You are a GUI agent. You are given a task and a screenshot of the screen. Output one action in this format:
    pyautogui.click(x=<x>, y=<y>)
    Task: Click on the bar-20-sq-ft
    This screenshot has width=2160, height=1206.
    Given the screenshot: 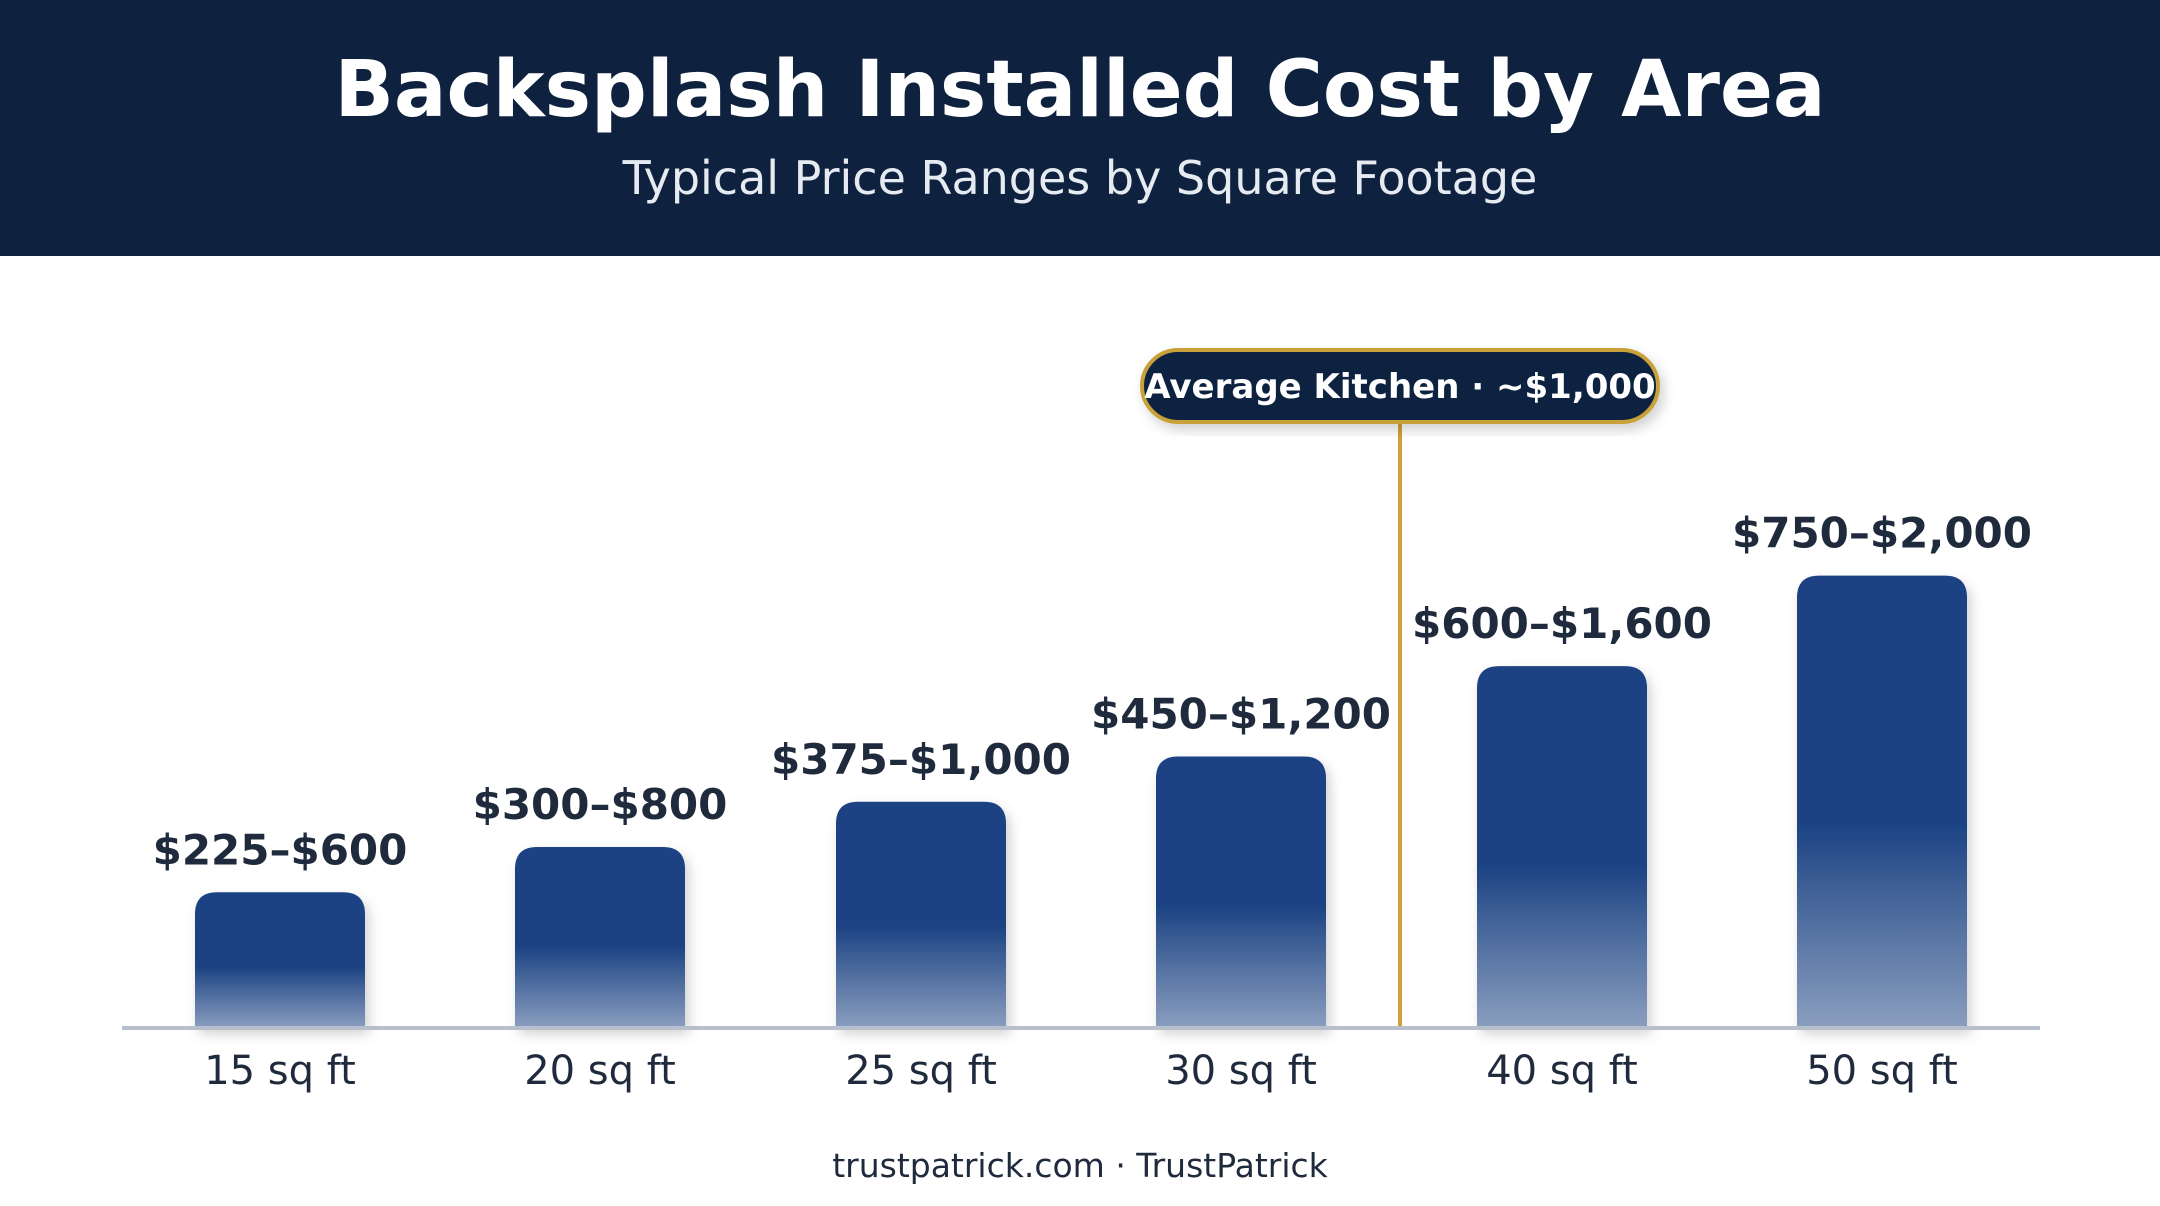 What is the action you would take?
    pyautogui.click(x=600, y=937)
    